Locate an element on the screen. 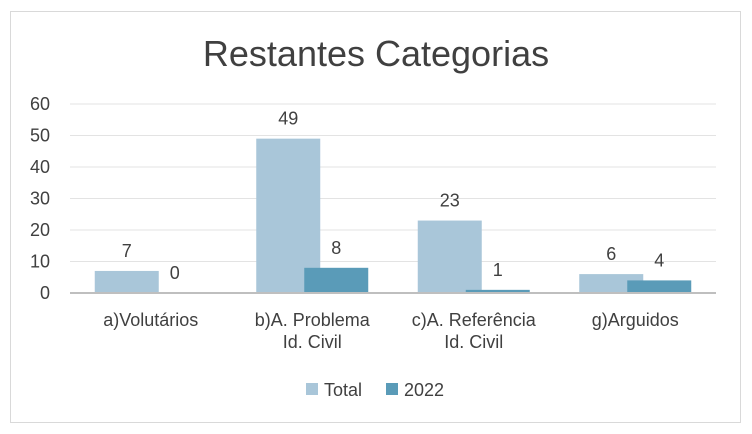 The width and height of the screenshot is (752, 434). x-category-label: g)Arguidos is located at coordinates (635, 320).